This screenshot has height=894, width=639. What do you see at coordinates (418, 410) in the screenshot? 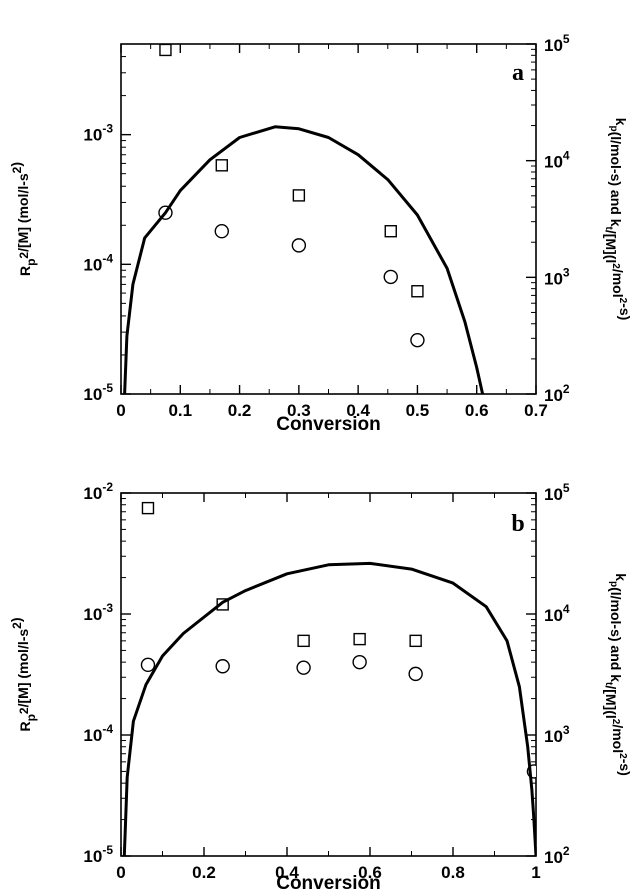
I see `x-tick-label: 0.5` at bounding box center [418, 410].